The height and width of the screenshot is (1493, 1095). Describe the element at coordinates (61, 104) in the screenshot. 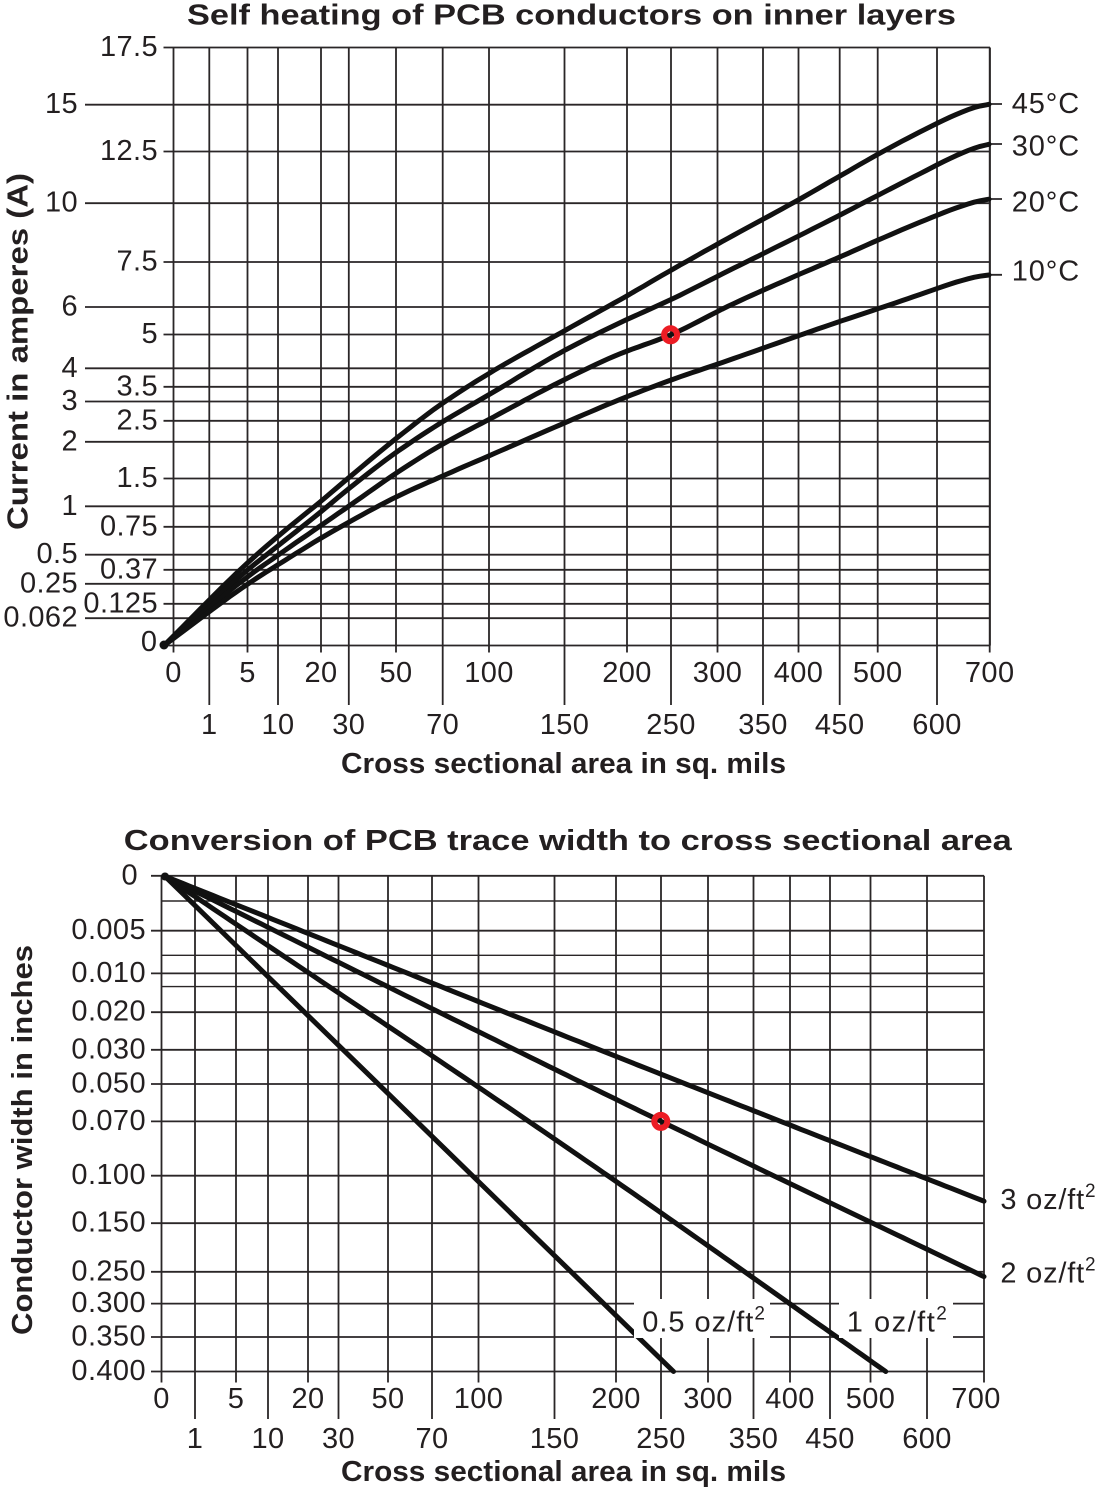

I see `svg-text: 15` at that location.